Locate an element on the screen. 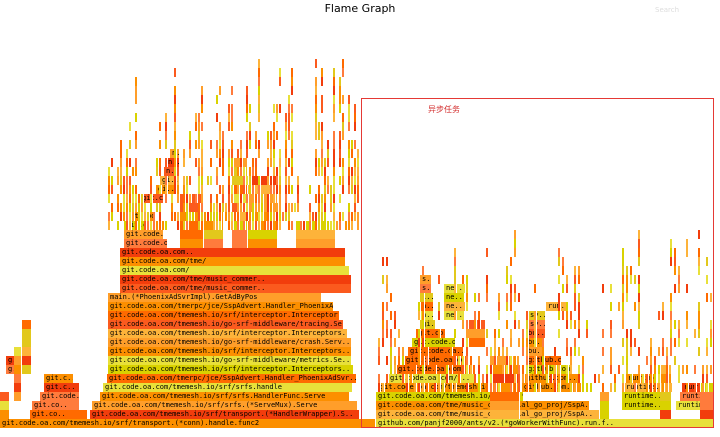 The height and width of the screenshot is (437, 720). flame-frame: s.. is located at coordinates (426, 279).